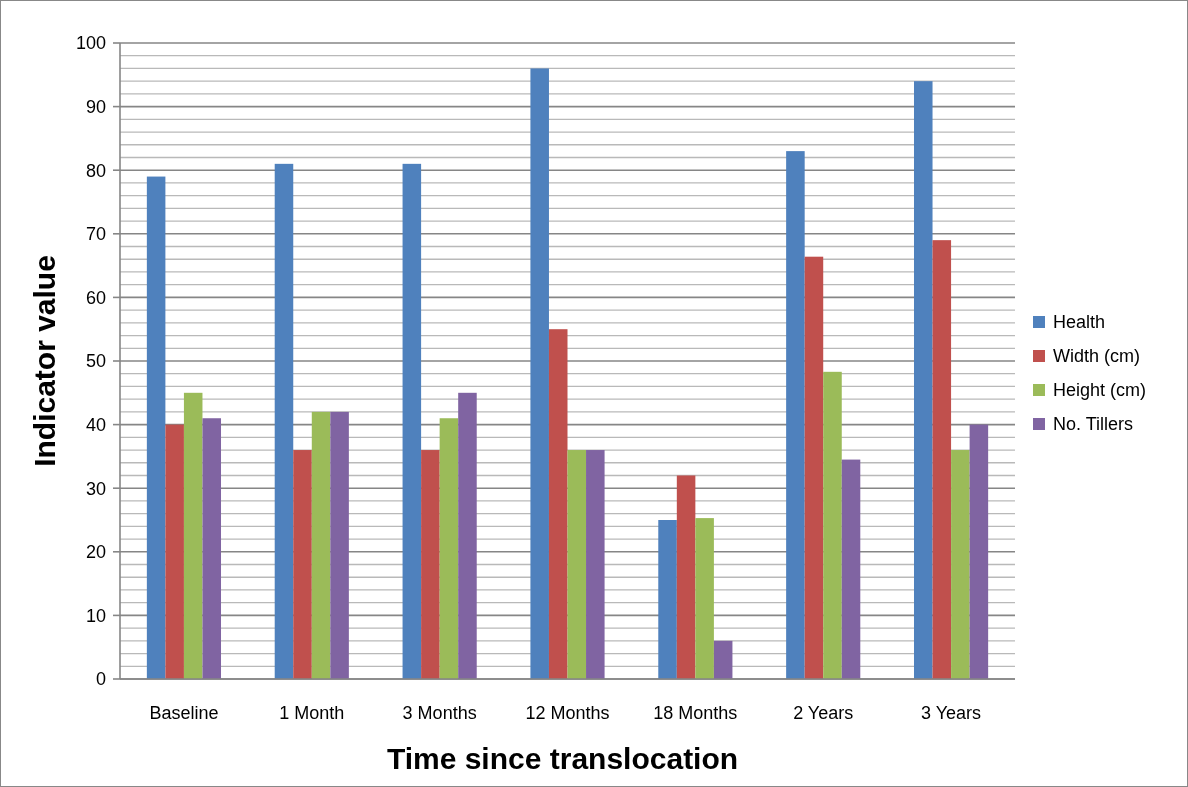 This screenshot has height=787, width=1188. I want to click on x-tick-label: Baseline, so click(184, 713).